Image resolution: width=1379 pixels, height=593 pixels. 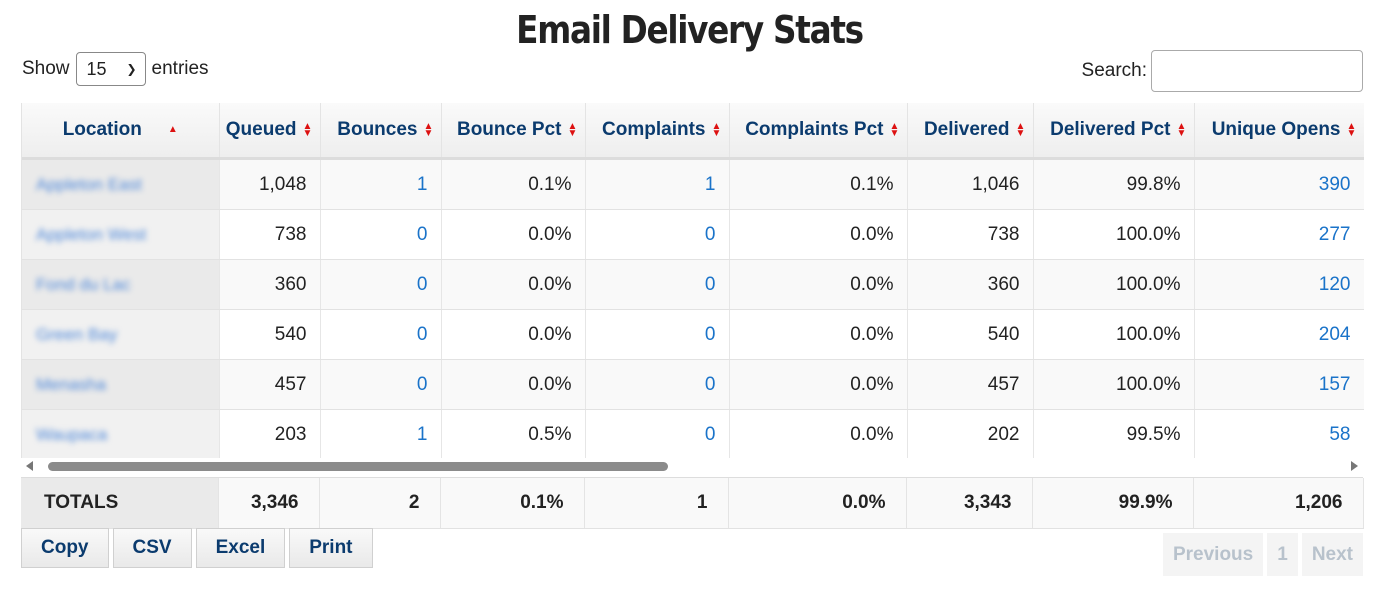 What do you see at coordinates (1332, 554) in the screenshot?
I see `next-page-button: Next` at bounding box center [1332, 554].